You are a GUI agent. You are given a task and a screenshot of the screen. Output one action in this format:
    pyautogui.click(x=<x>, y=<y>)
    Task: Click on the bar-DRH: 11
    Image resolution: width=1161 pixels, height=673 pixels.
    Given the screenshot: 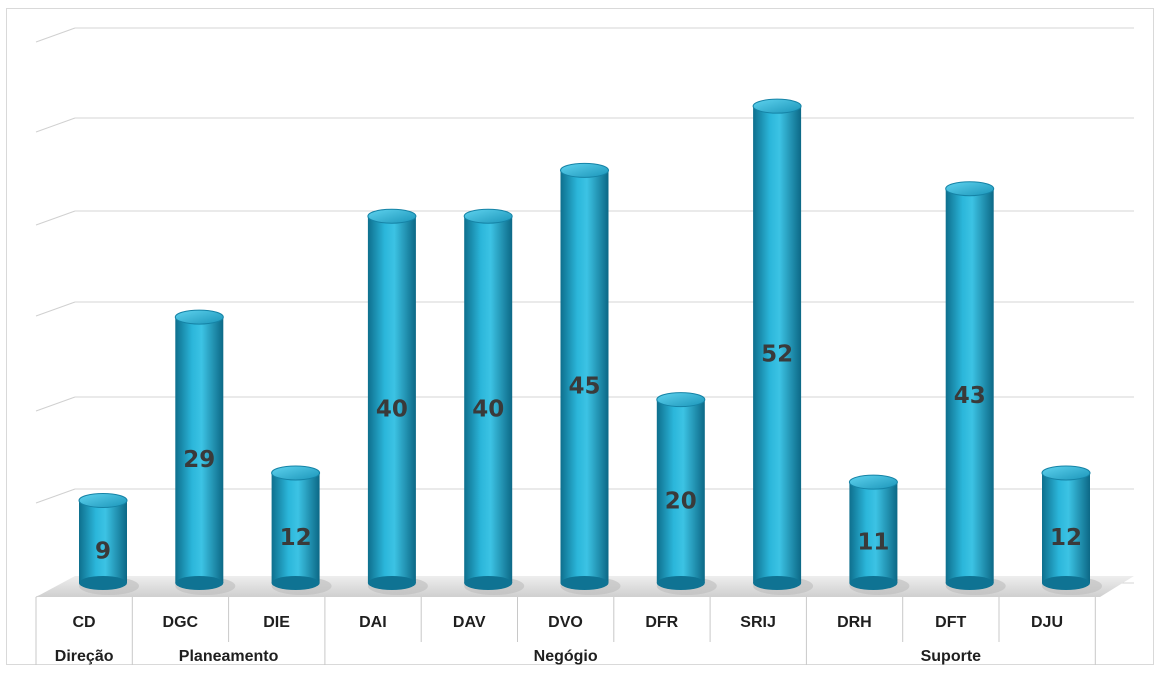 What is the action you would take?
    pyautogui.click(x=879, y=534)
    